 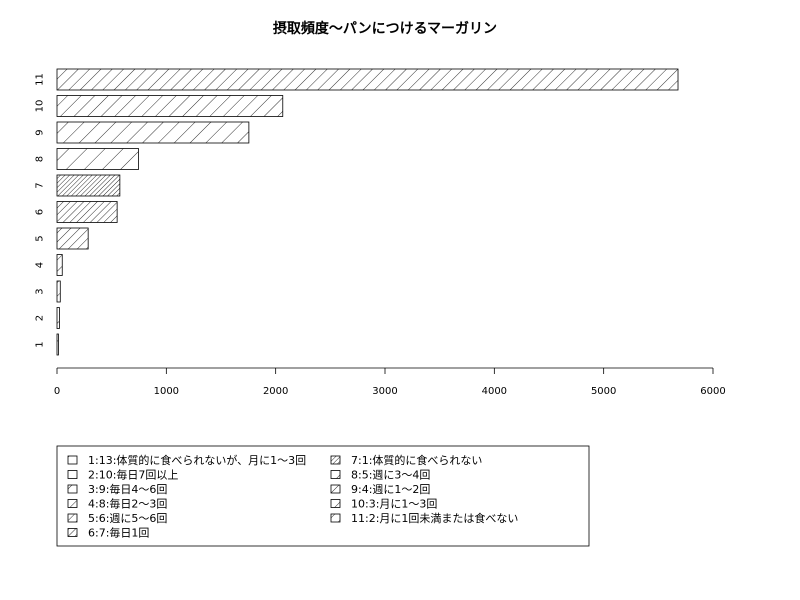 I want to click on x-tick-label-4000: 4000, so click(x=494, y=391).